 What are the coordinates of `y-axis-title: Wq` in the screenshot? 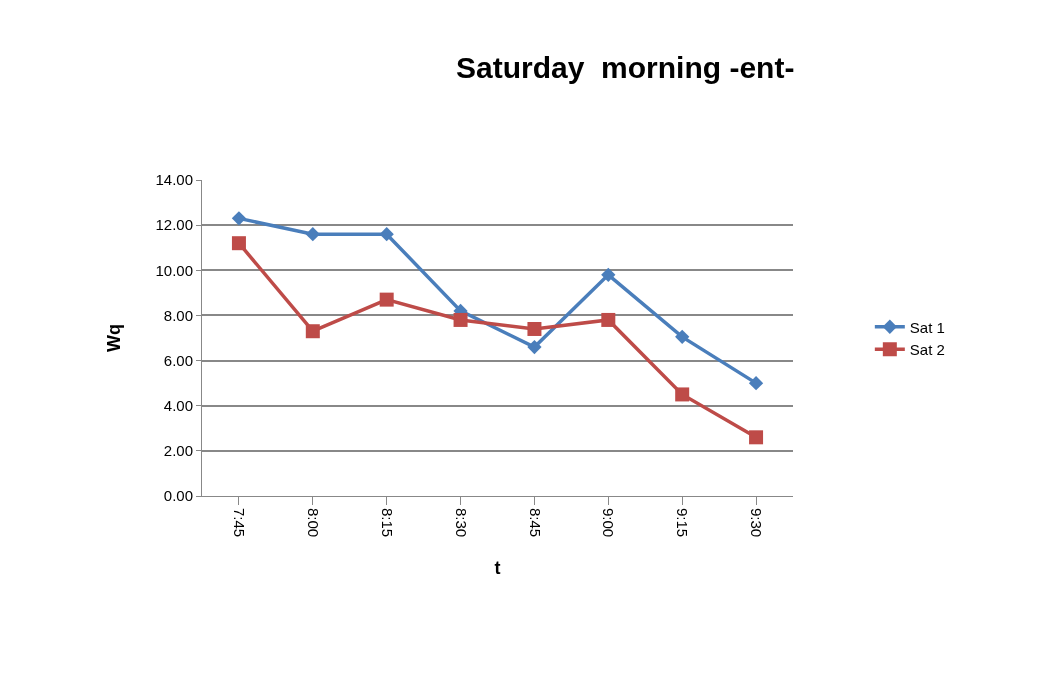 It's located at (113, 338).